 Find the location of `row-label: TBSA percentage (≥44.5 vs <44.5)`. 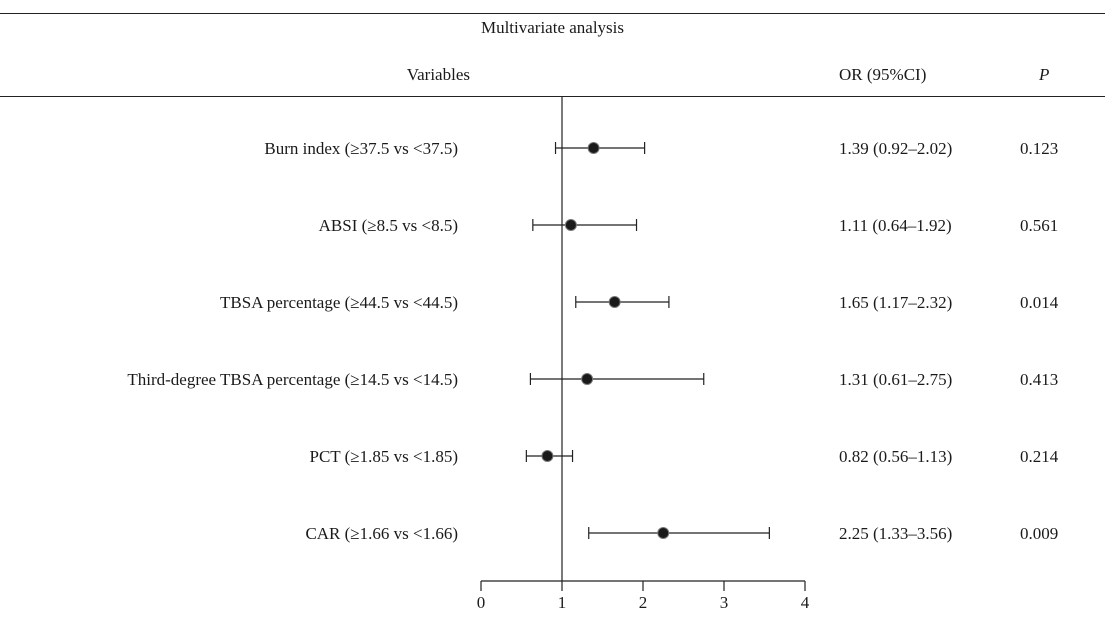

row-label: TBSA percentage (≥44.5 vs <44.5) is located at coordinates (339, 302).